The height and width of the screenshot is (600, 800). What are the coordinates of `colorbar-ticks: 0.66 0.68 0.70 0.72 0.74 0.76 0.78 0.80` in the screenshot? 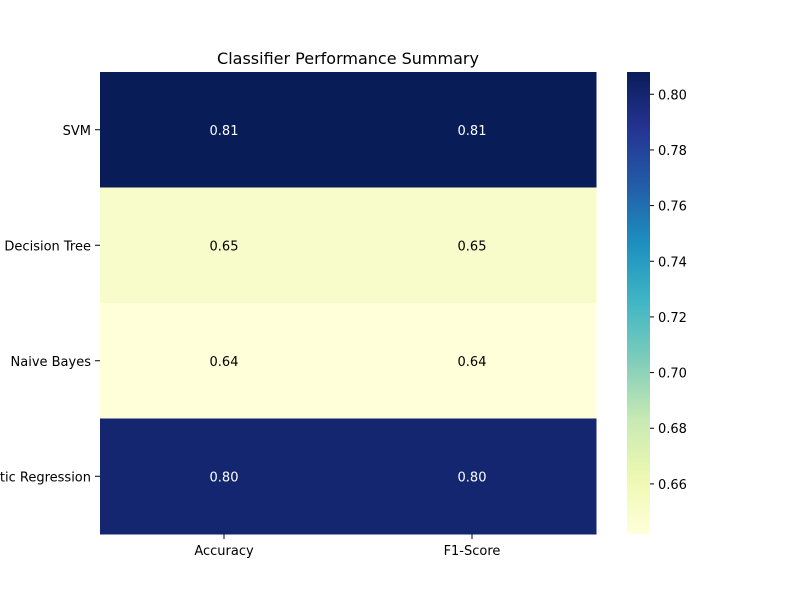 It's located at (668, 290).